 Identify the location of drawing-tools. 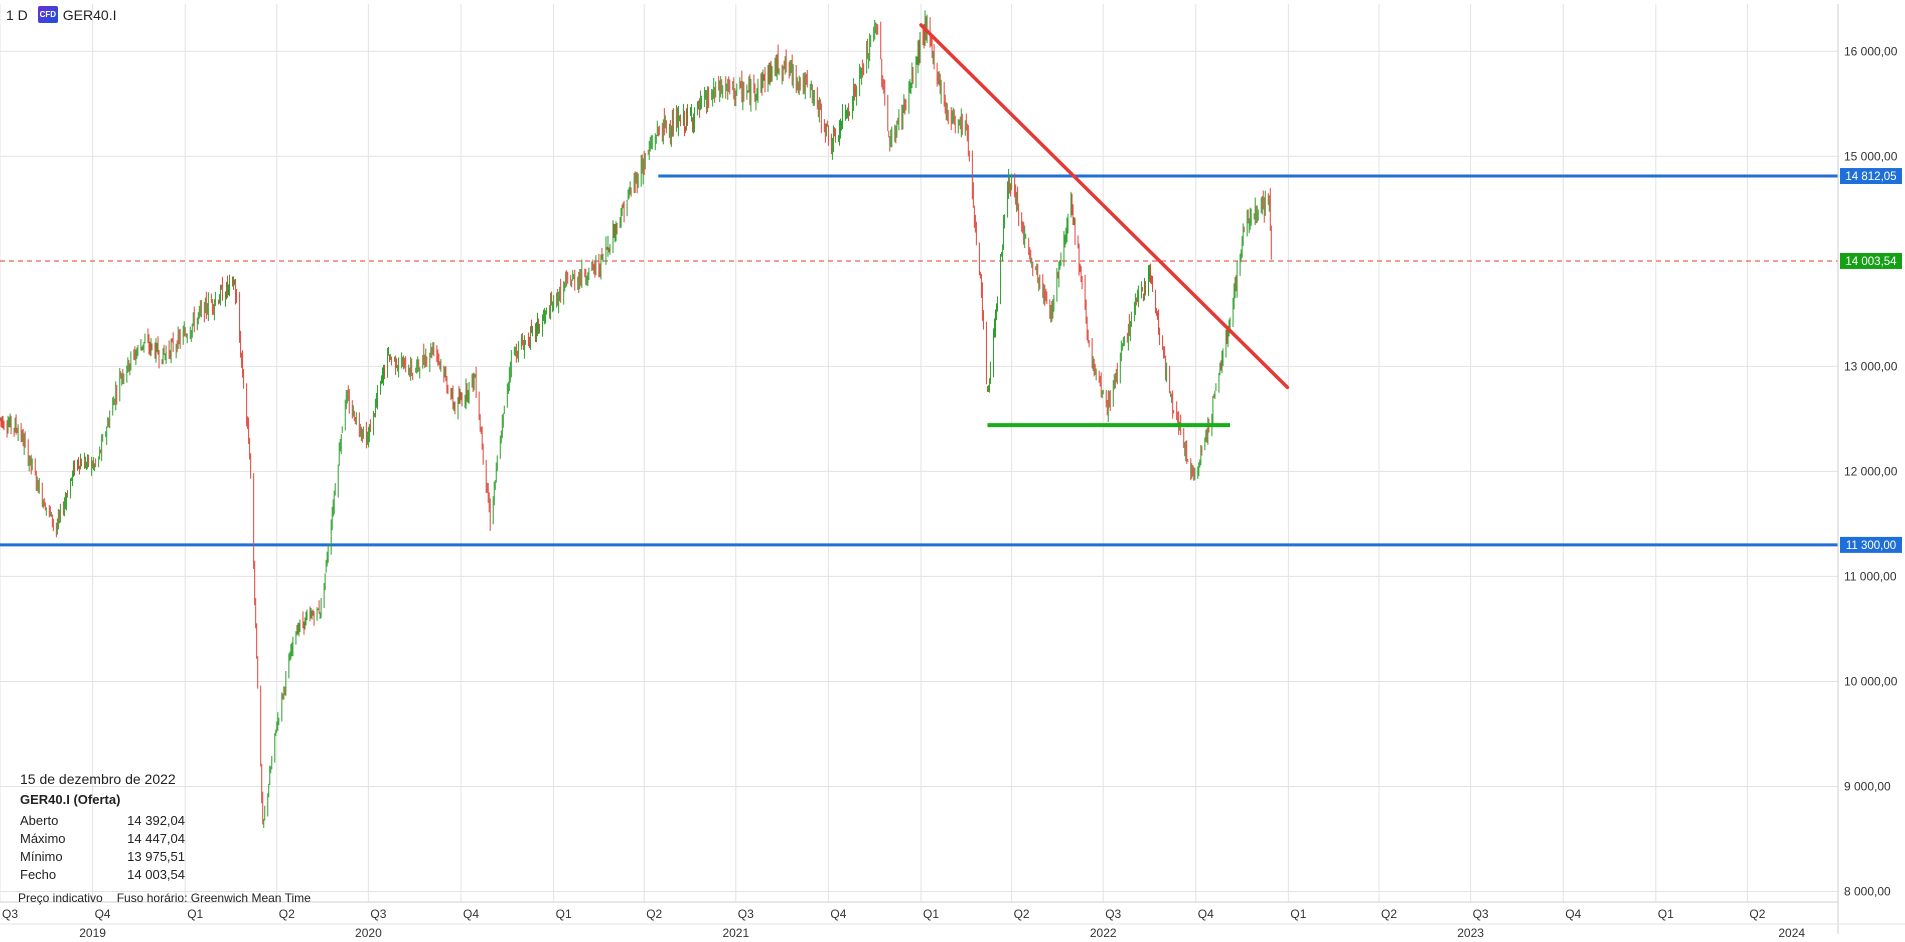
(1104, 225).